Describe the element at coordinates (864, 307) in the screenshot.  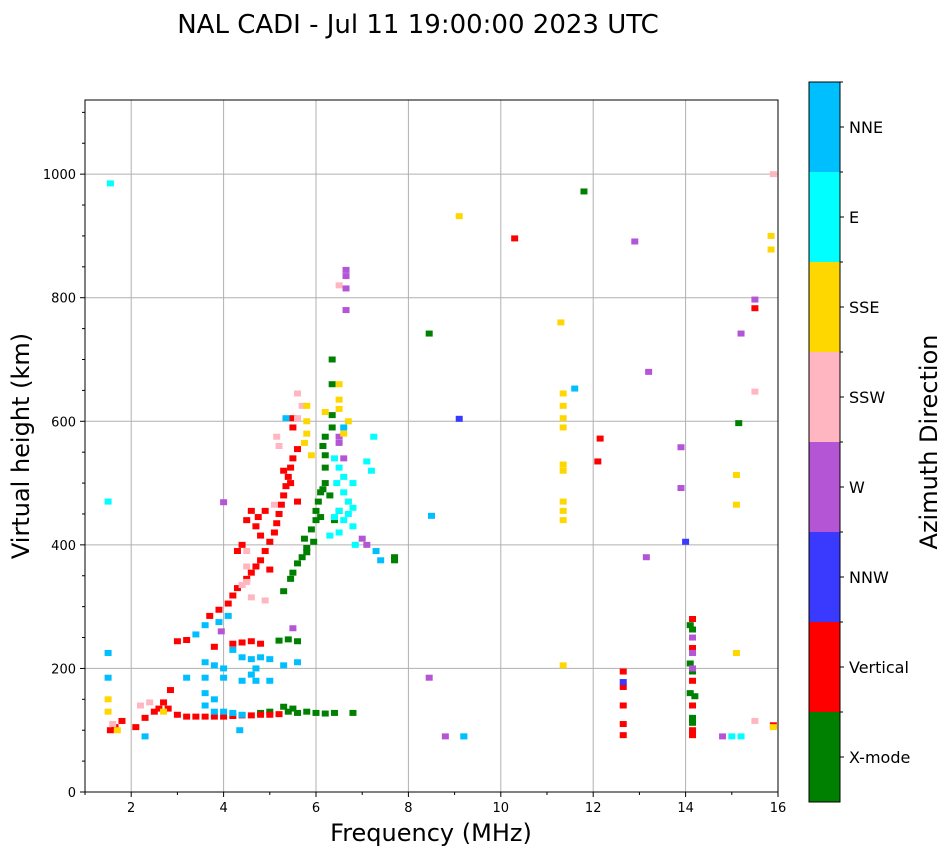
I see `colorbar-tick-label: SSE` at that location.